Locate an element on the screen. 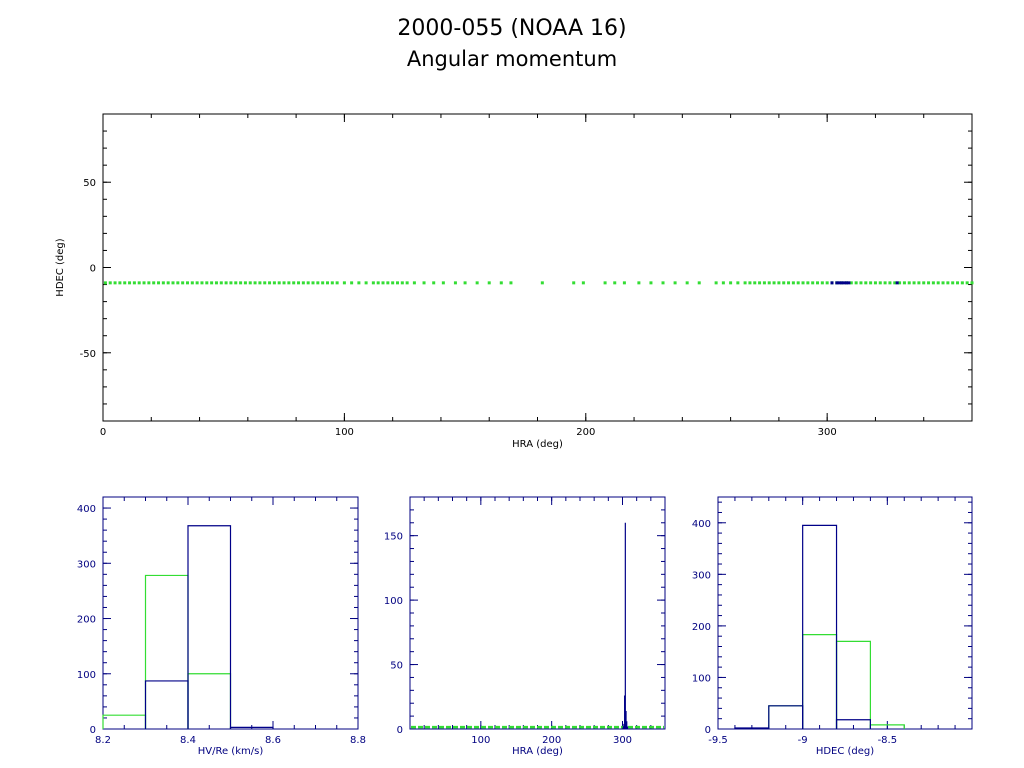  hist_hdec-ytick-label: 400 is located at coordinates (701, 524).